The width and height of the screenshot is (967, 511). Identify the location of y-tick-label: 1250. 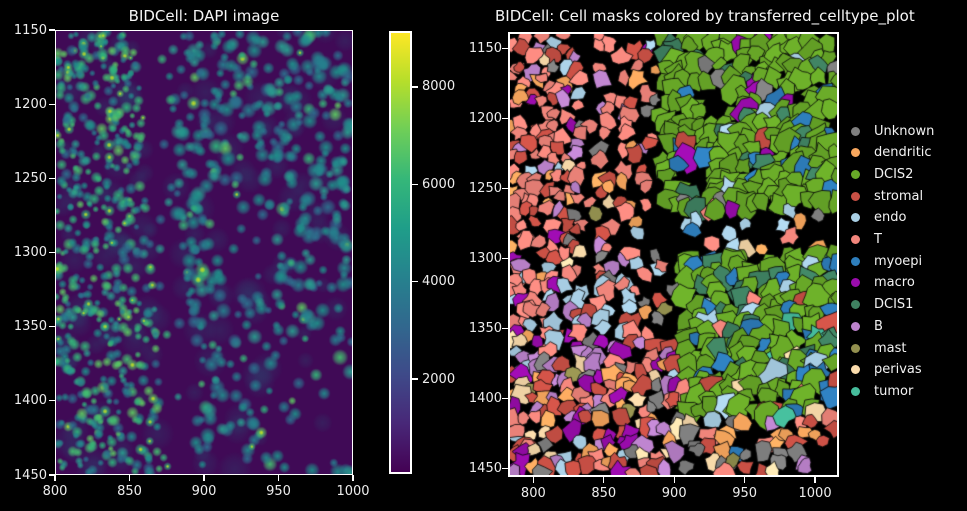
(485, 189).